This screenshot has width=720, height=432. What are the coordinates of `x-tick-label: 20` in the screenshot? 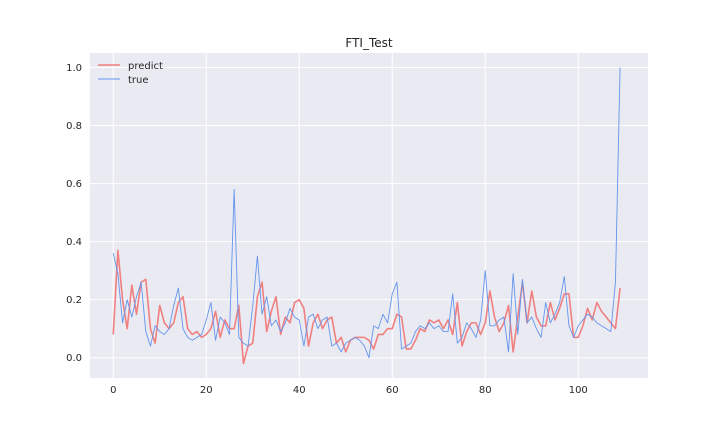 It's located at (206, 390).